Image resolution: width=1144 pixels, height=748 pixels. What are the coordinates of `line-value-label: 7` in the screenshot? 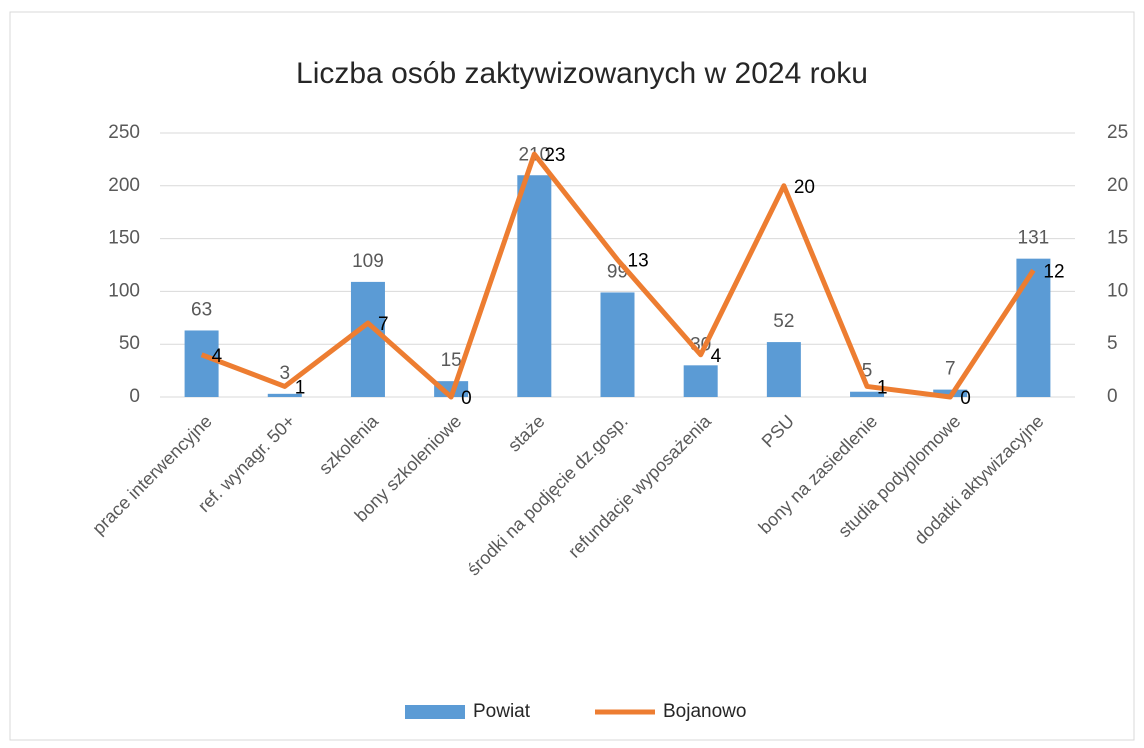 It's located at (383, 324).